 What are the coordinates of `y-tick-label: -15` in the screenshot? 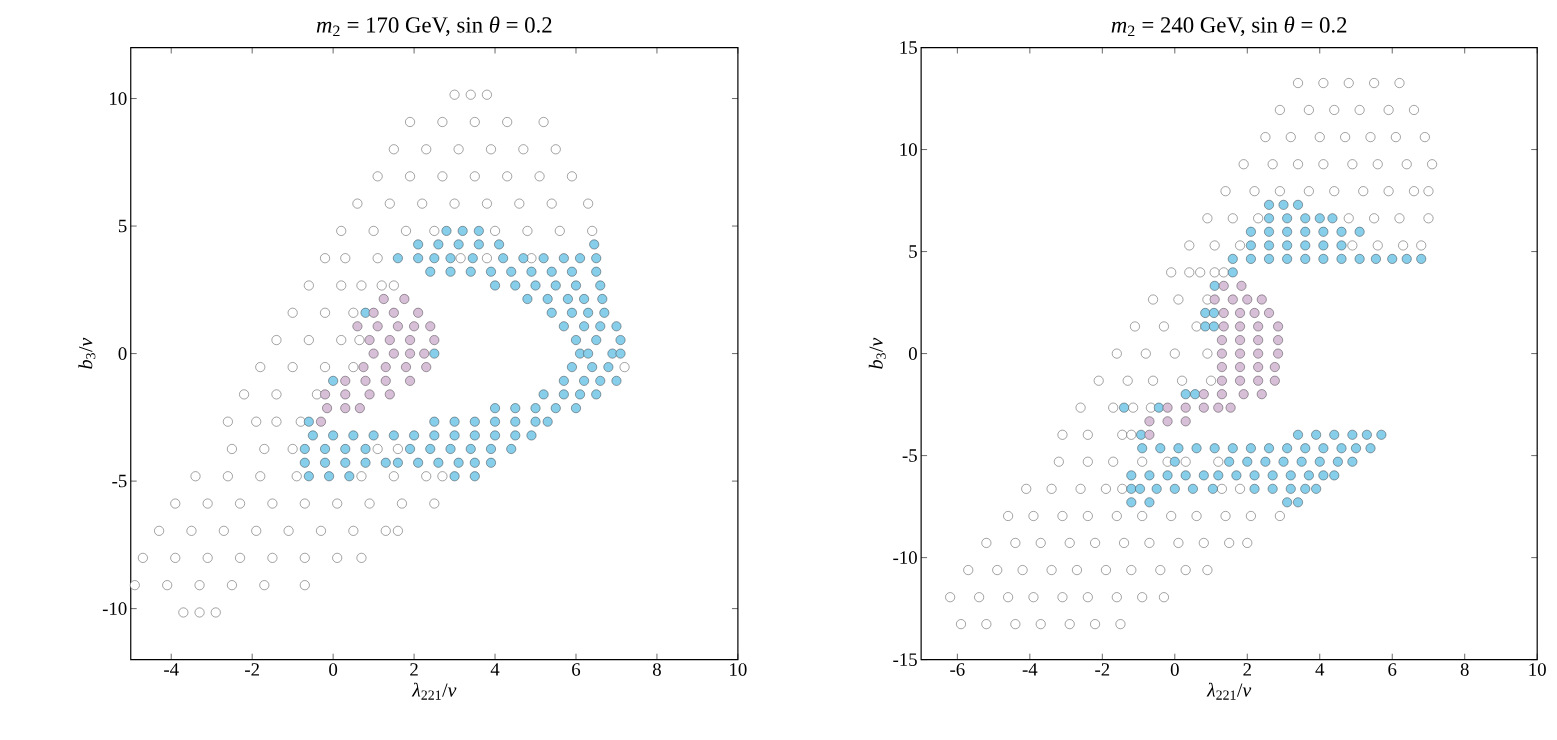 It's located at (905, 659).